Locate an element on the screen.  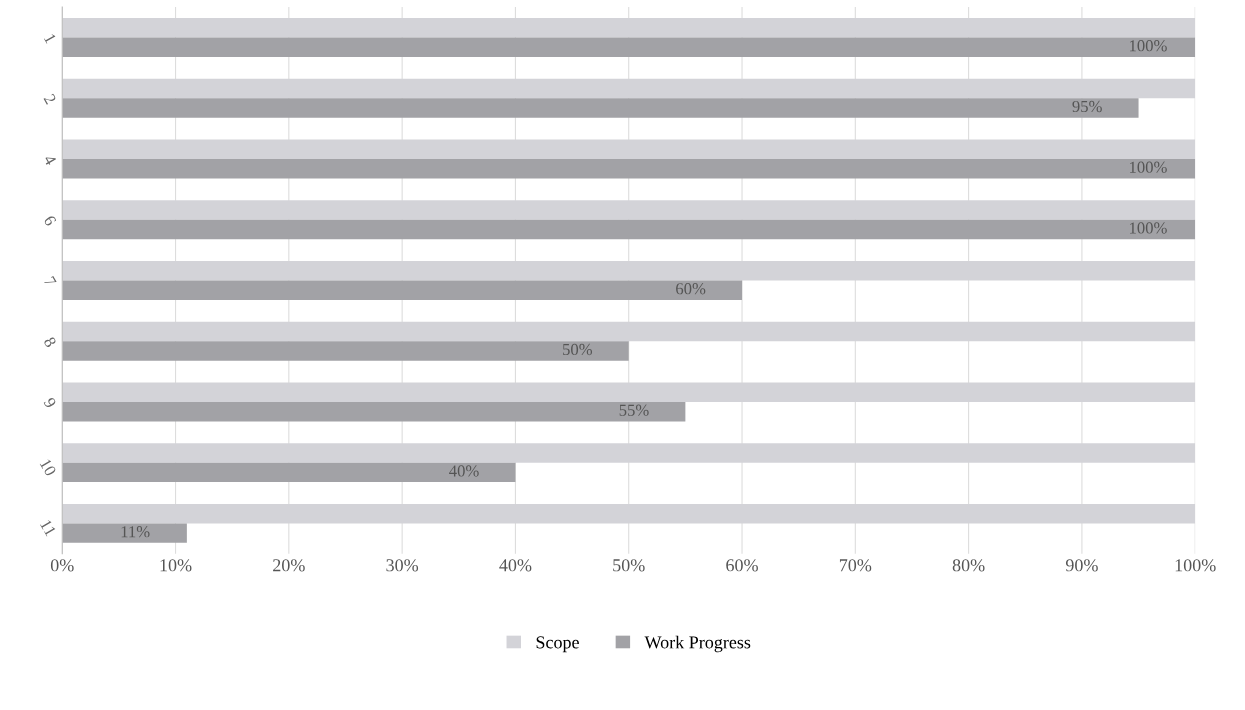
data-label: 60% is located at coordinates (691, 289).